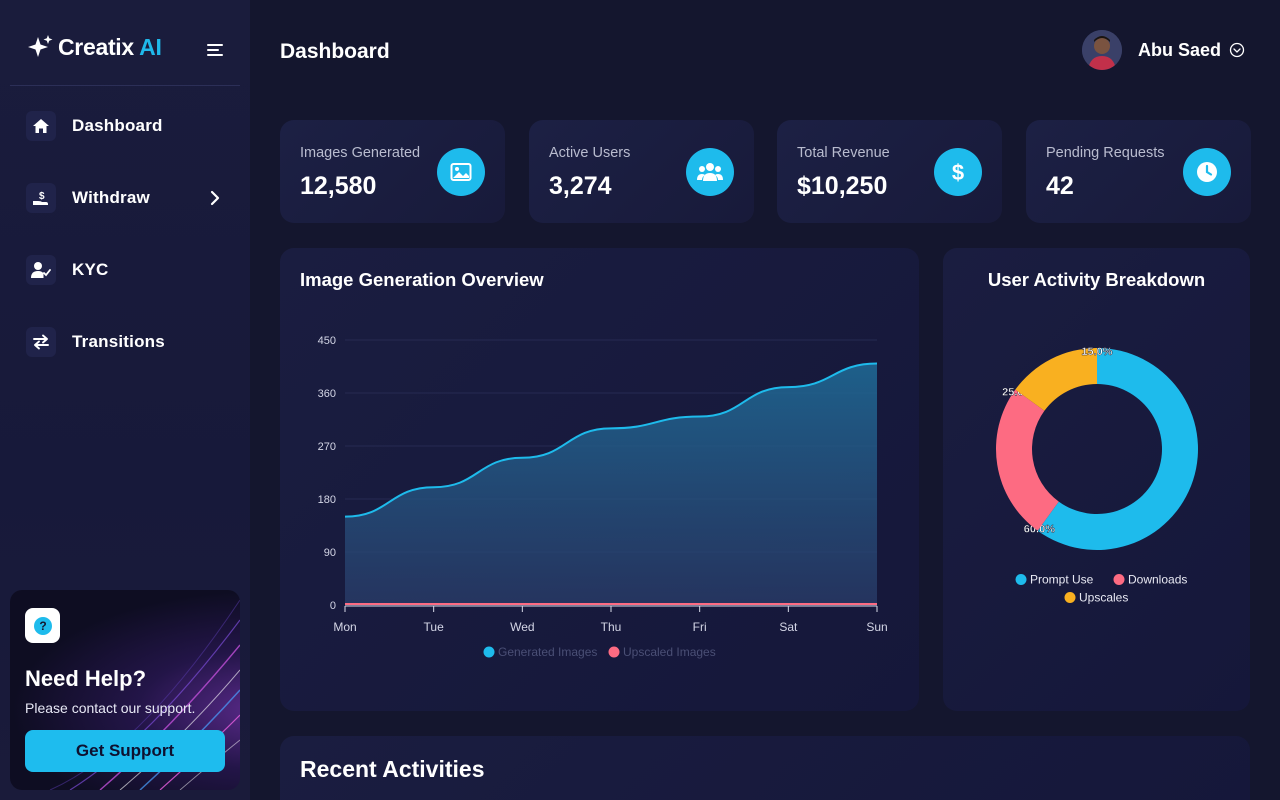  Describe the element at coordinates (765, 768) in the screenshot. I see `recent-activities-panel: Recent Activities` at that location.